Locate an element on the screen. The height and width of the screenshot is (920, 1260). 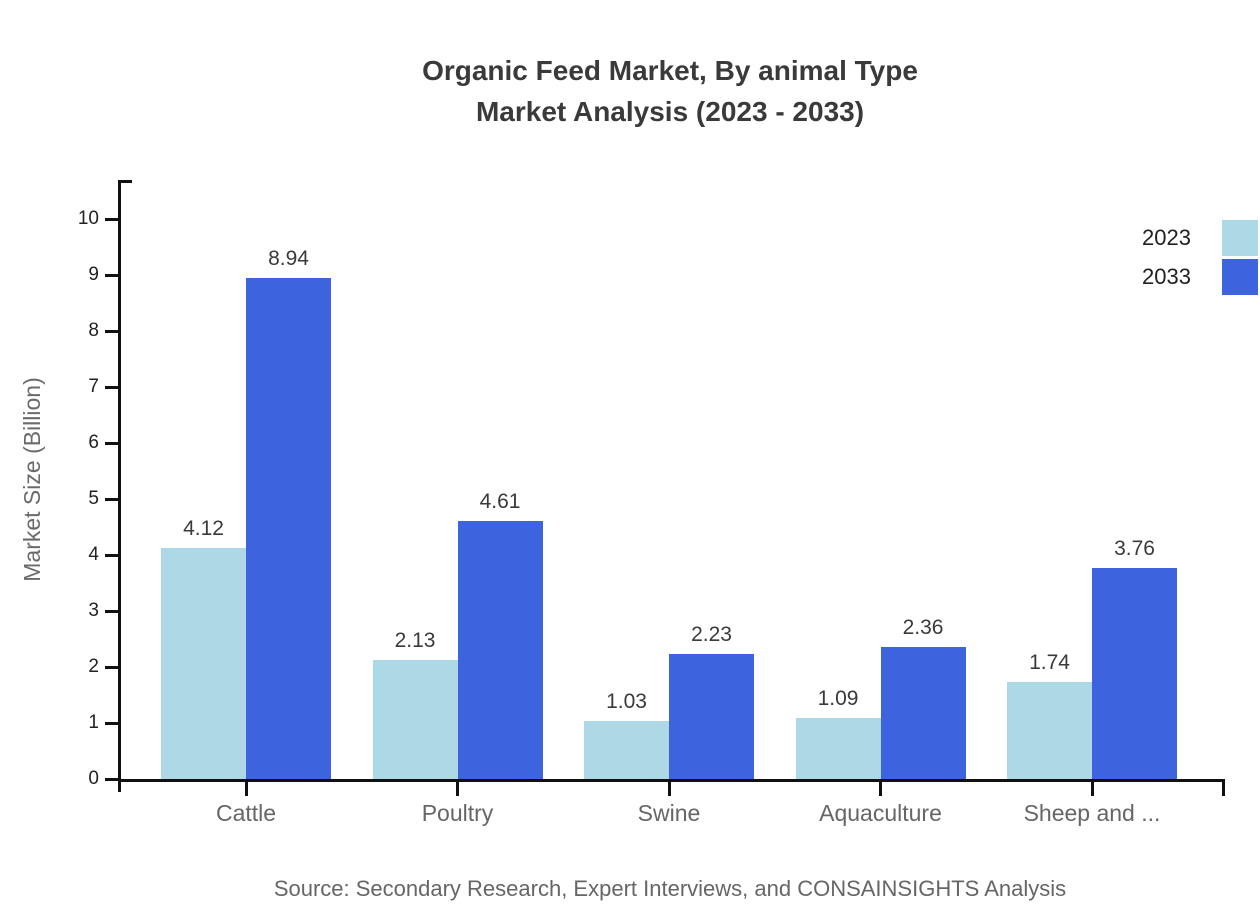
y-tick-label: 7 is located at coordinates (93, 386).